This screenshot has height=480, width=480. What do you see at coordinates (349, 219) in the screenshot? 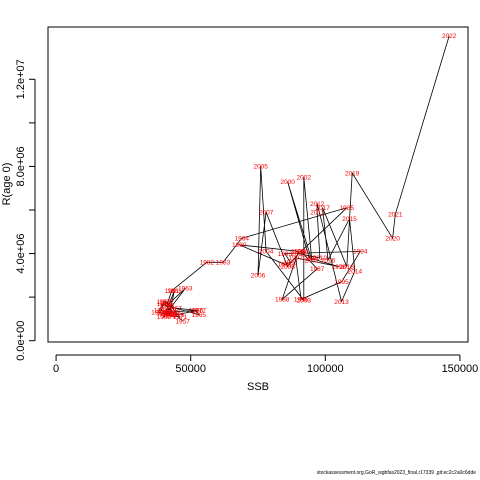
I see `point-label: 2015` at bounding box center [349, 219].